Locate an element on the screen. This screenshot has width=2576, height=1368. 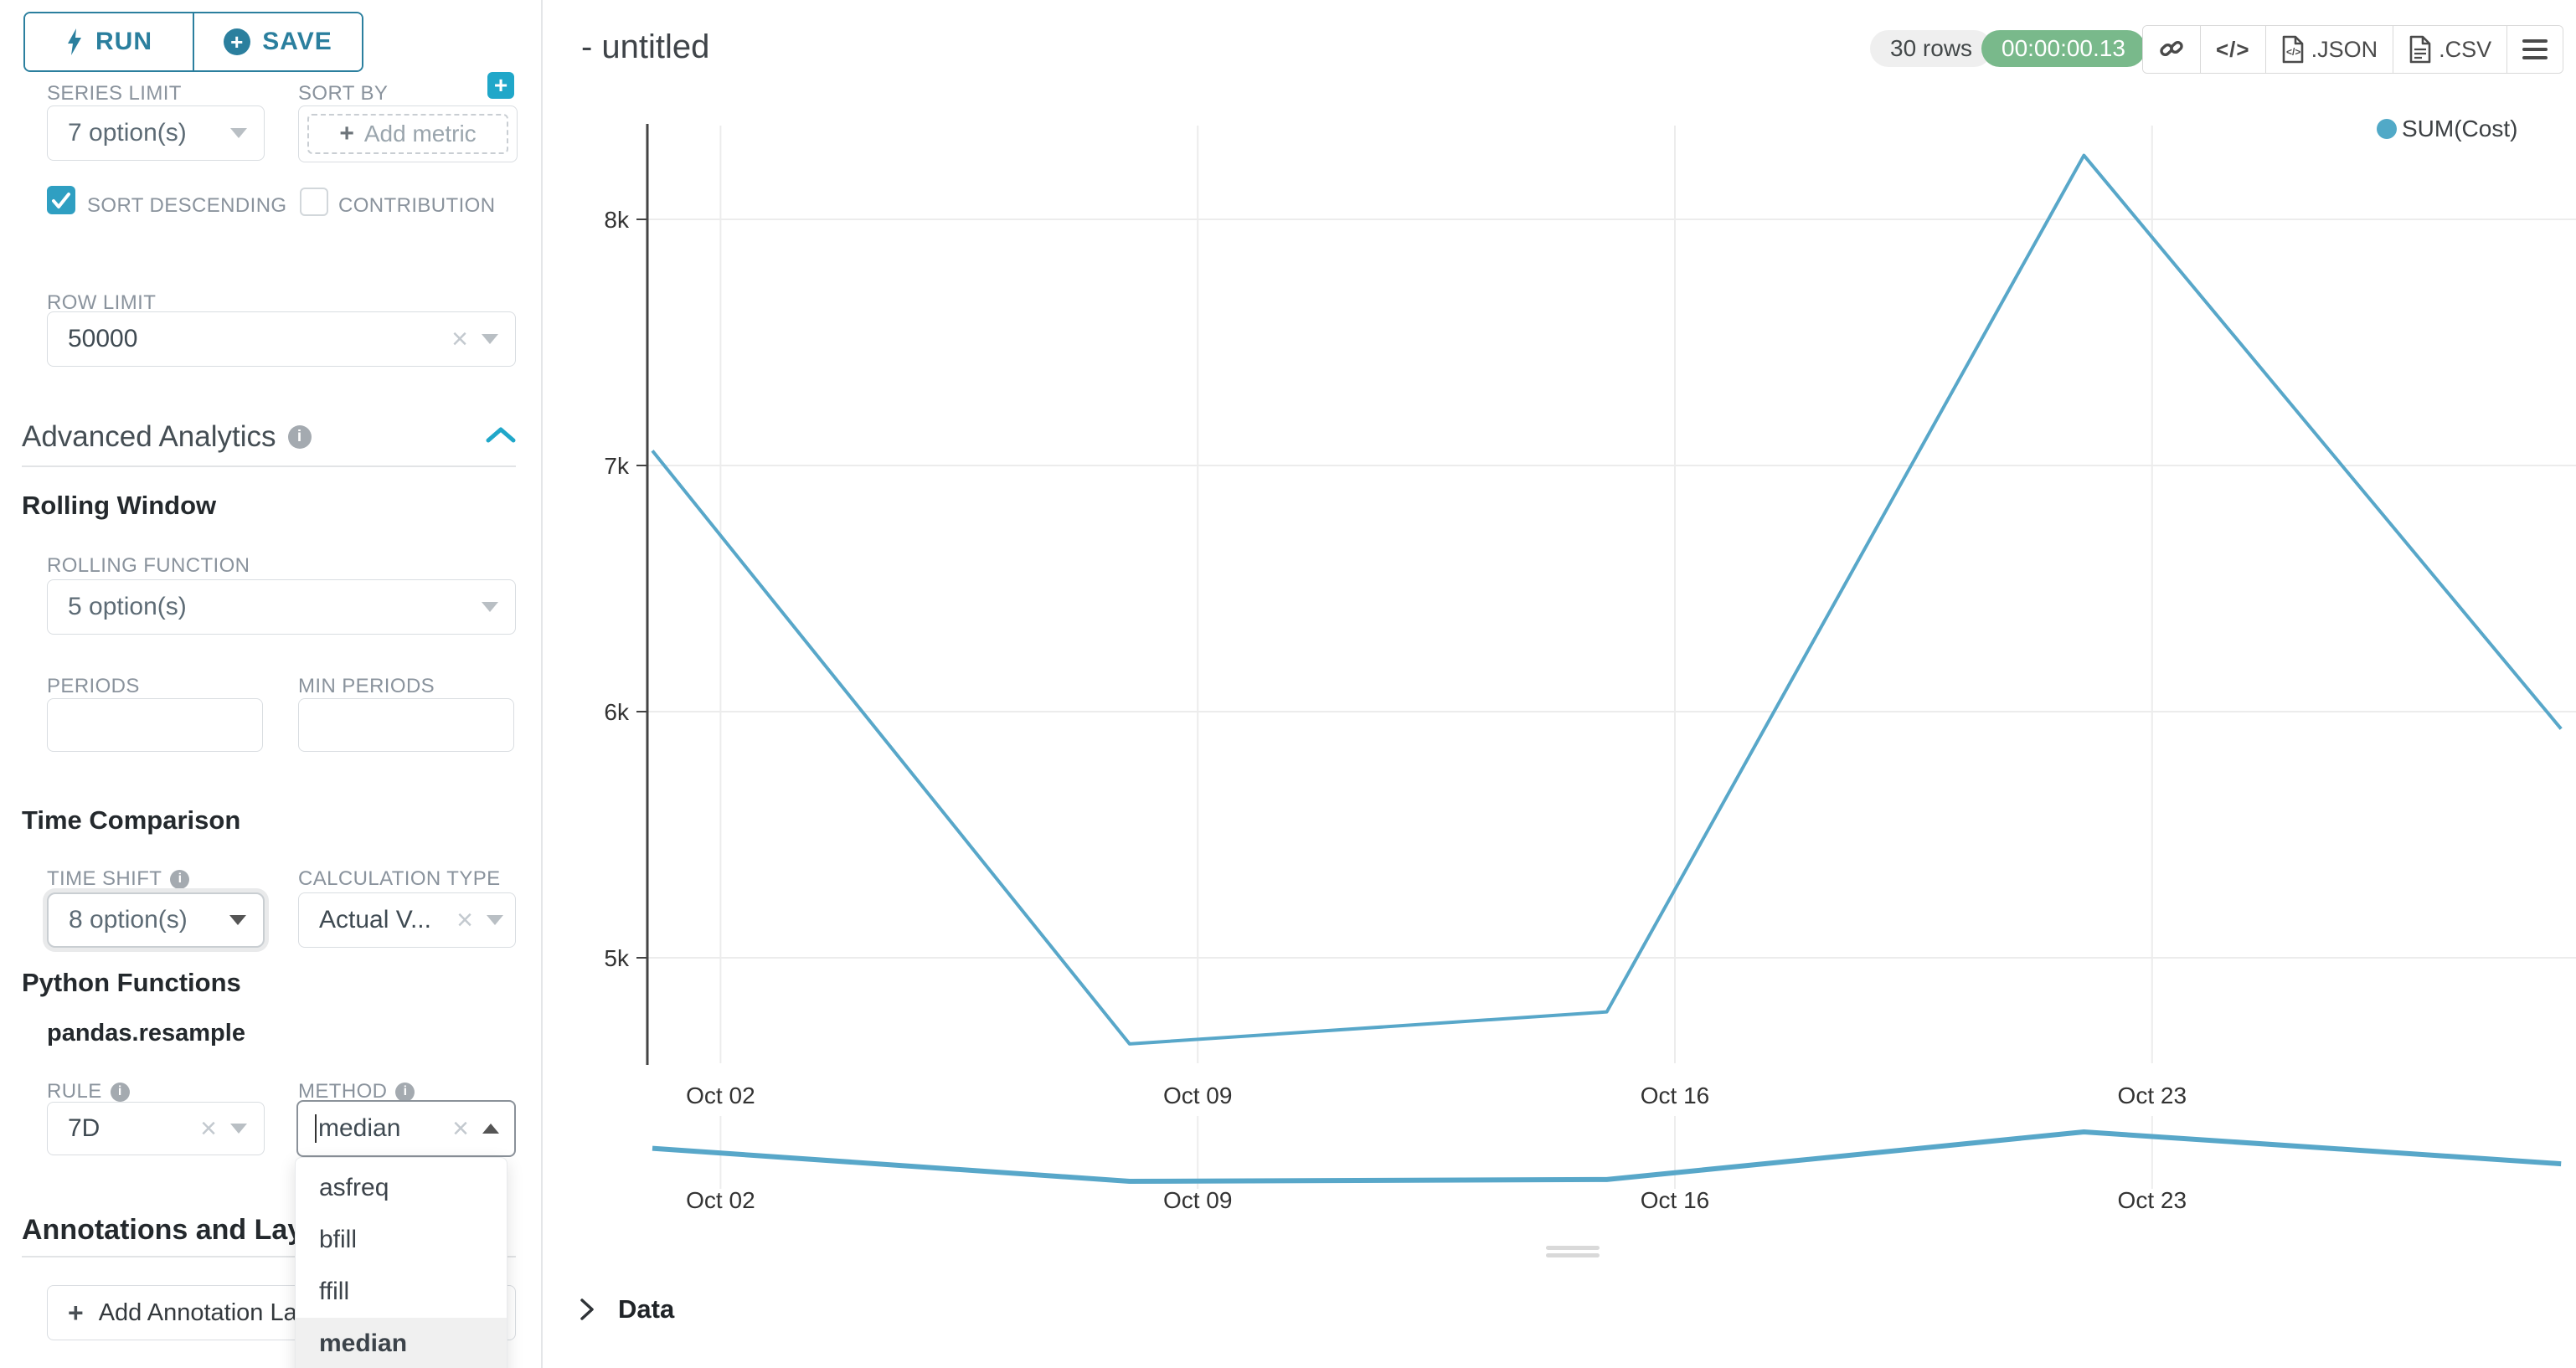
method-dropdown-menu: asfreq bfill ffill median is located at coordinates (401, 1262).